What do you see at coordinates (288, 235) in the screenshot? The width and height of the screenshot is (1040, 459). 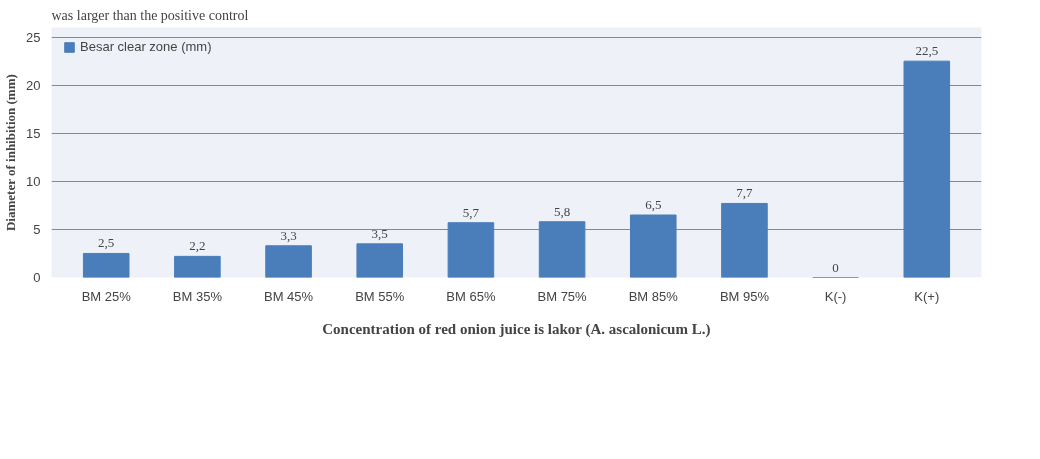 I see `data-label: 3,3` at bounding box center [288, 235].